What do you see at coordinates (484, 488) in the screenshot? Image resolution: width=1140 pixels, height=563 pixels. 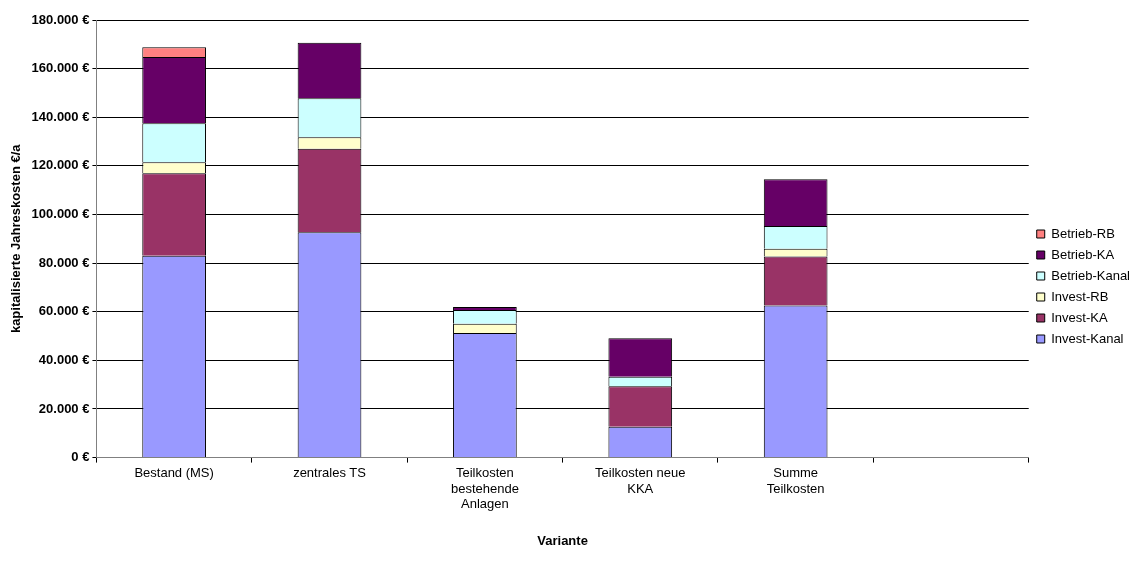 I see `x-tick-label: Teilkosten bestehende Anlagen` at bounding box center [484, 488].